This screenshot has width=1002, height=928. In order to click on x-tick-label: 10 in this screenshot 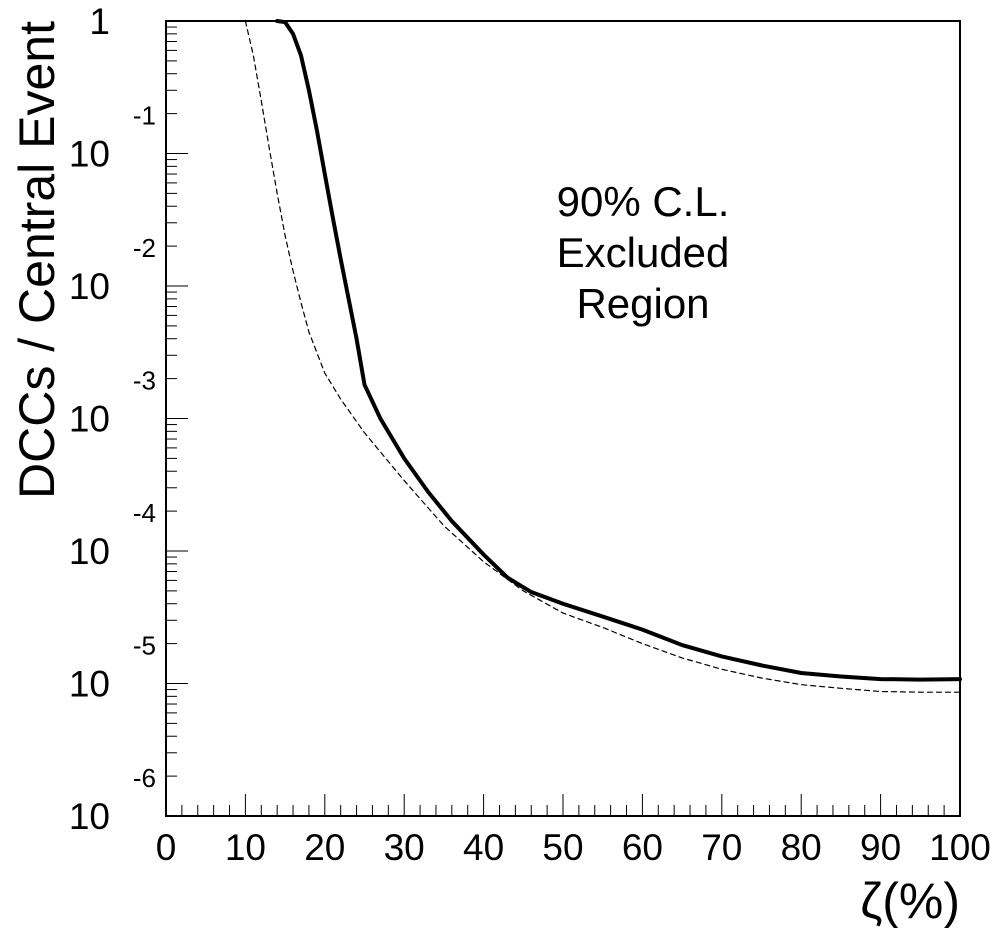, I will do `click(245, 847)`.